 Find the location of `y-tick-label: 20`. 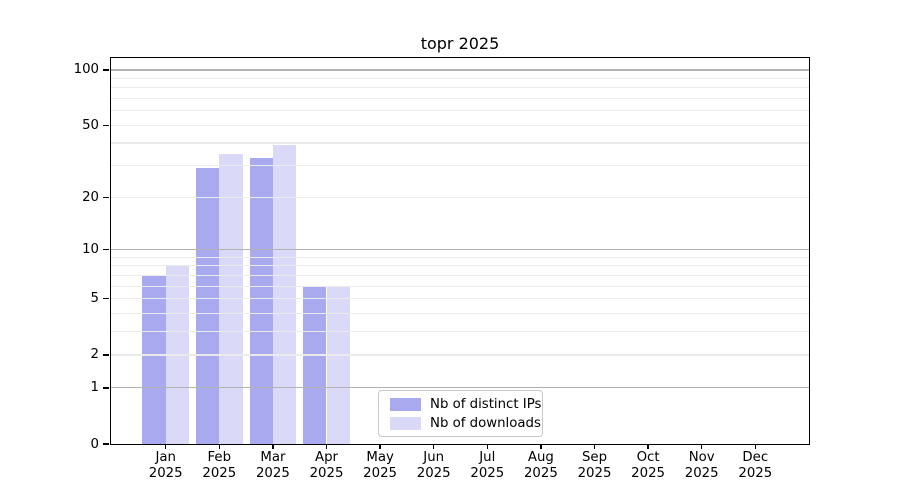

y-tick-label: 20 is located at coordinates (90, 197).